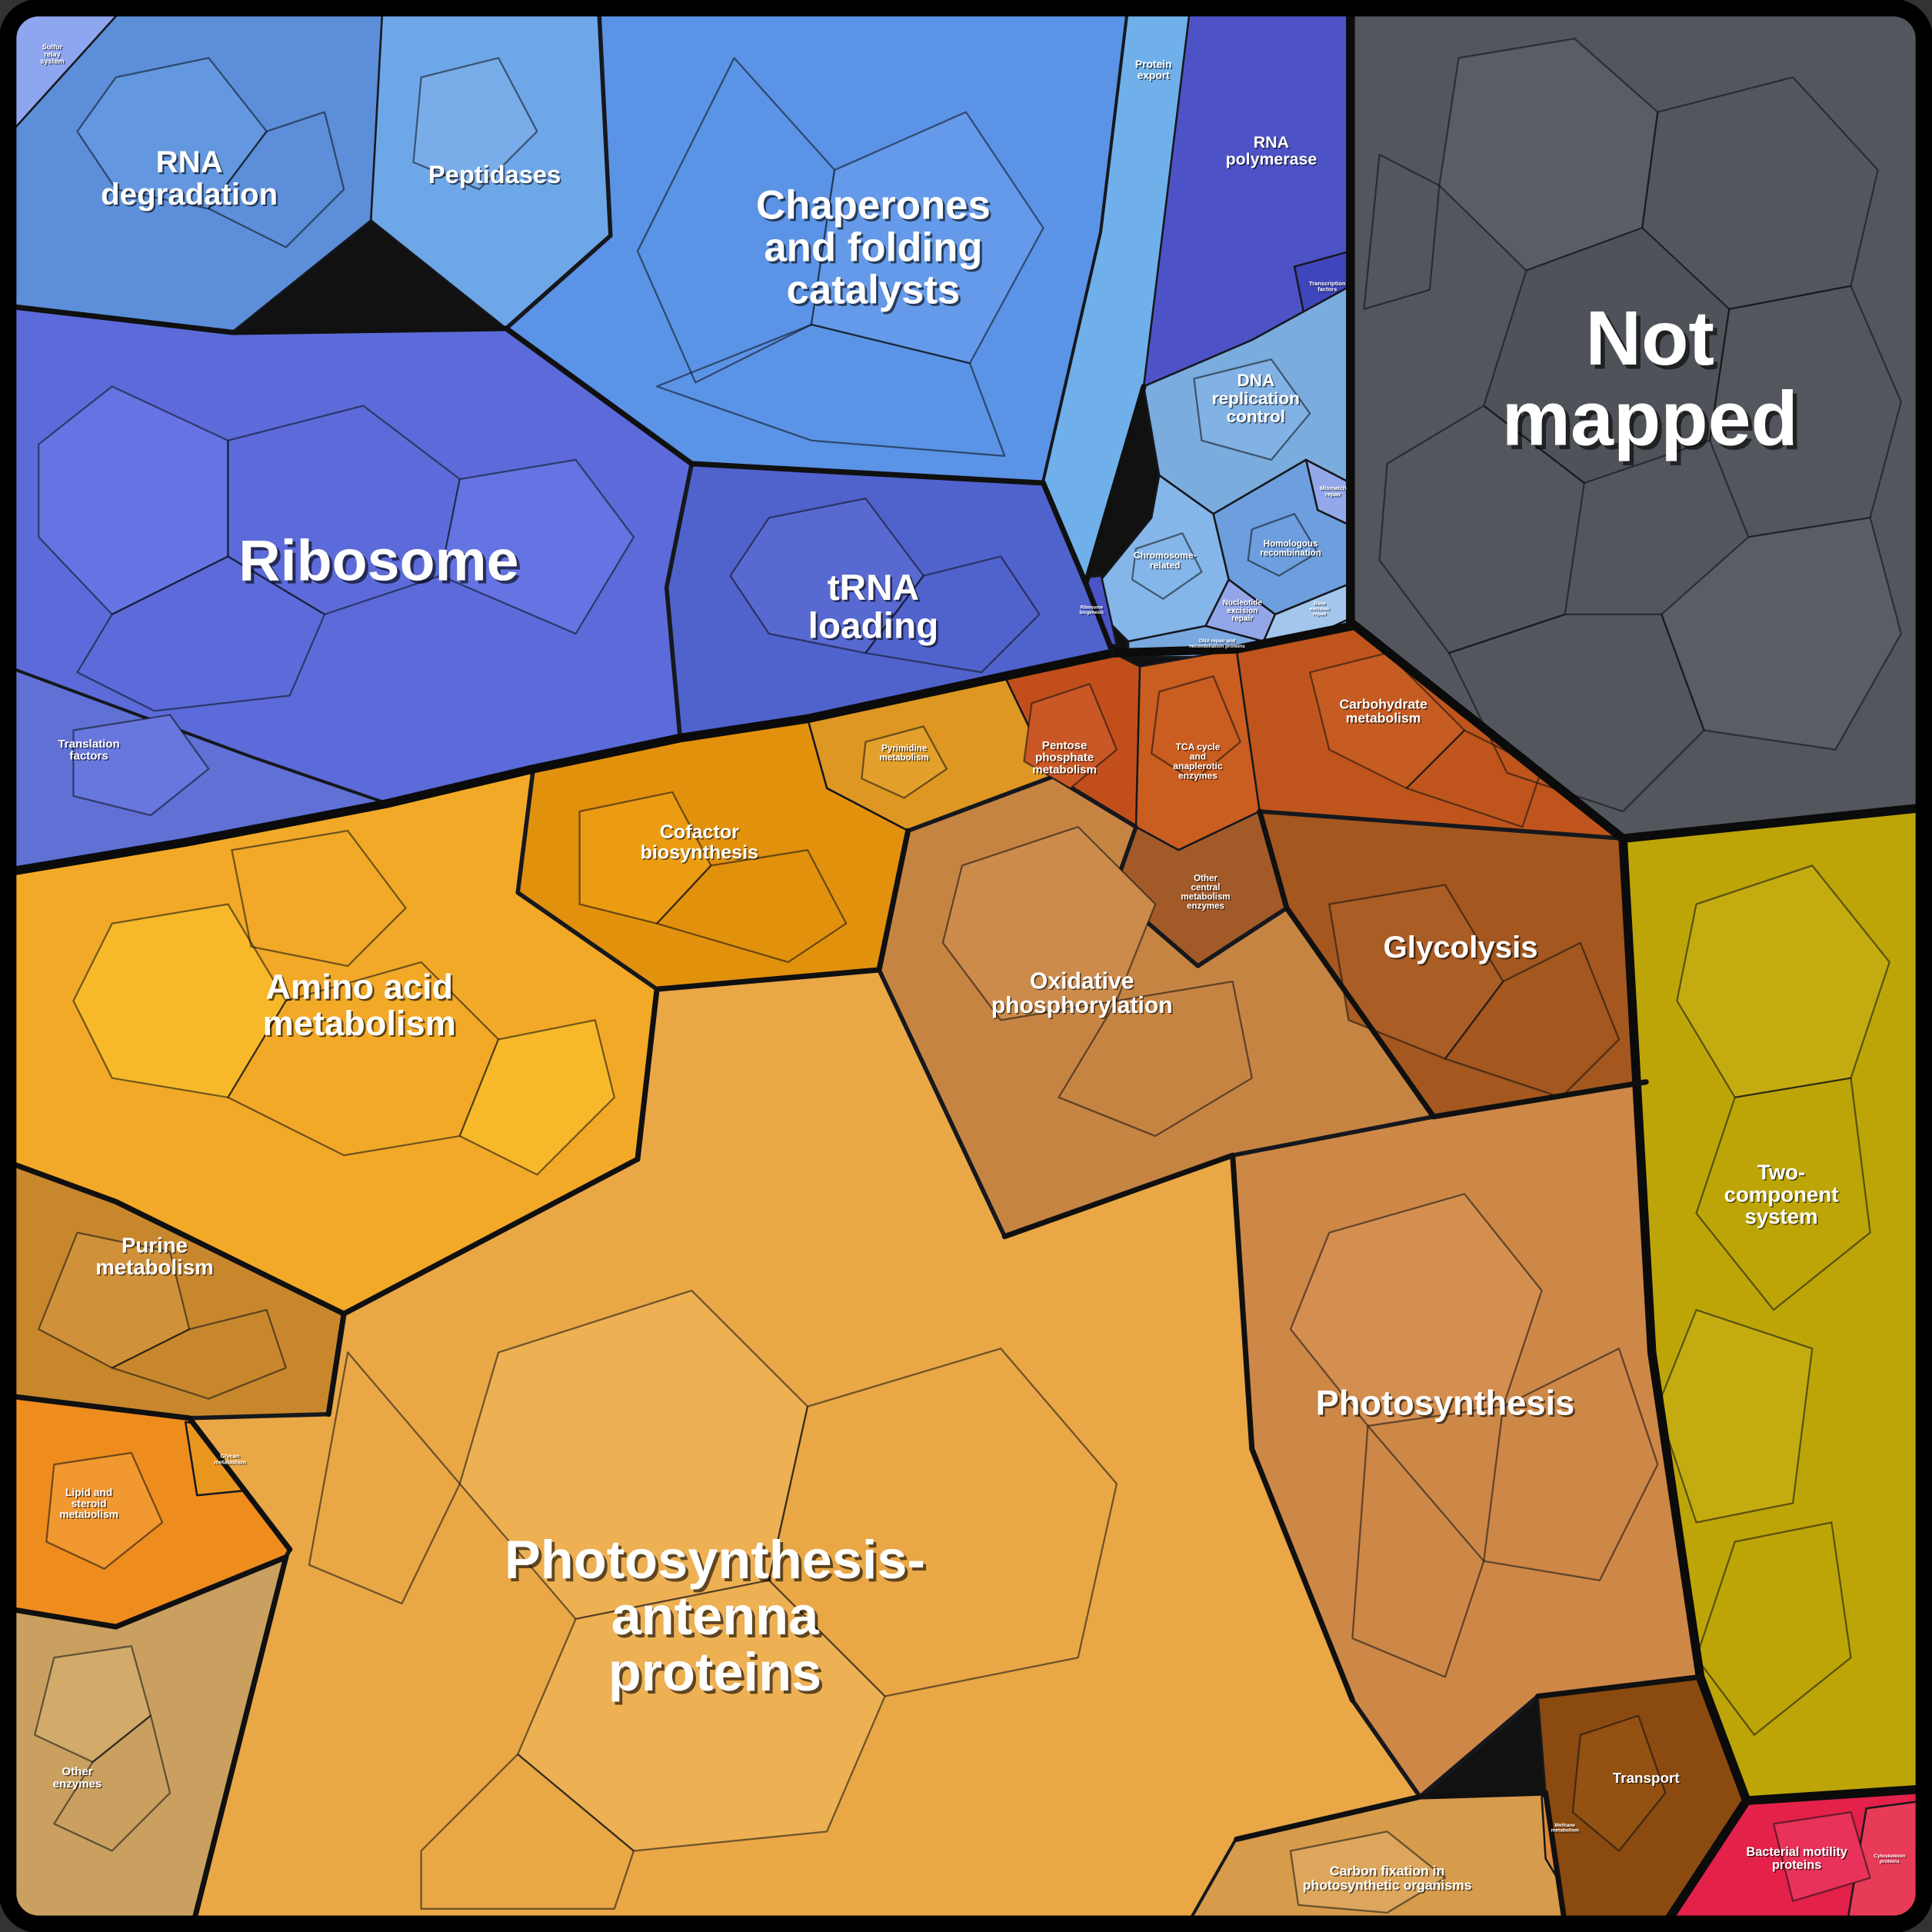 This screenshot has width=1932, height=1932. I want to click on region-label-shadow-two-component-system: Two-component system, so click(1782, 1195).